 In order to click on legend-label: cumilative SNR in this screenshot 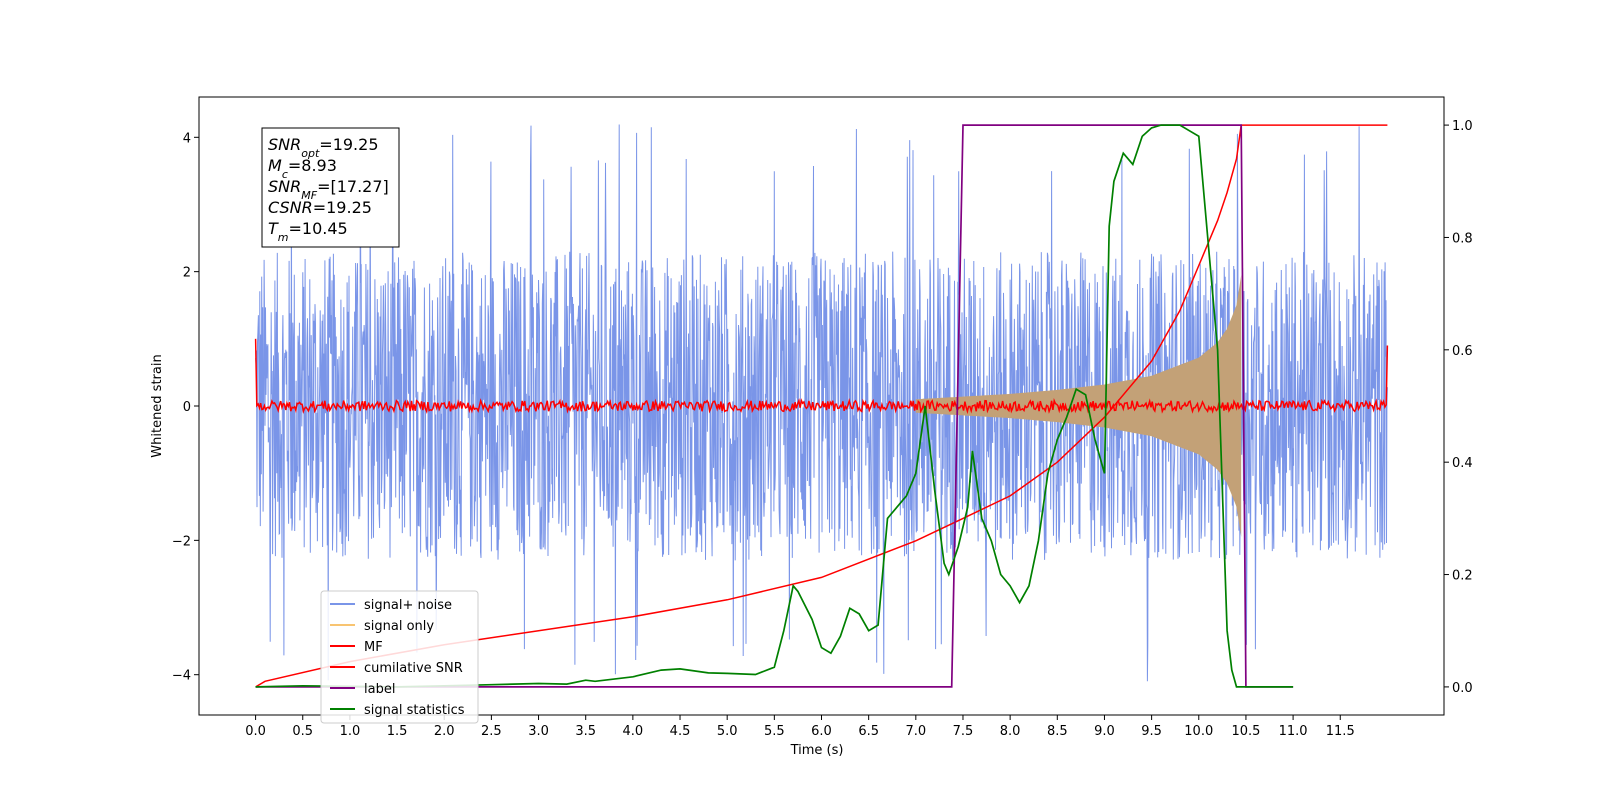, I will do `click(413, 668)`.